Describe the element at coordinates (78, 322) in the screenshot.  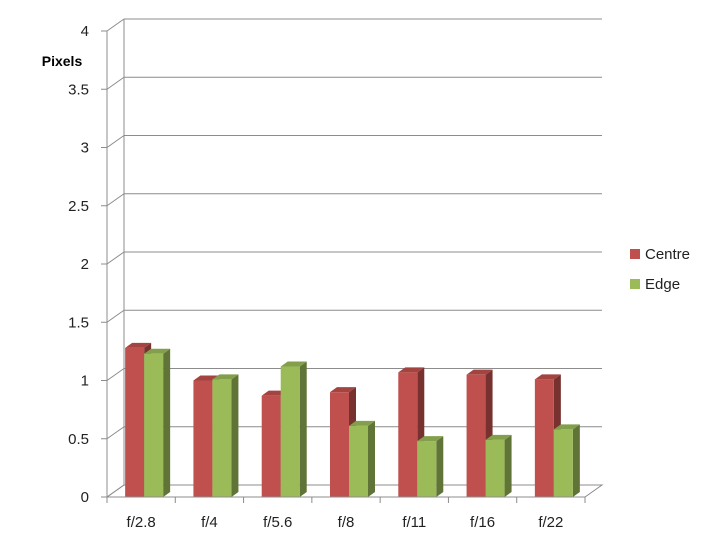
I see `y-tick-label: 1.5` at that location.